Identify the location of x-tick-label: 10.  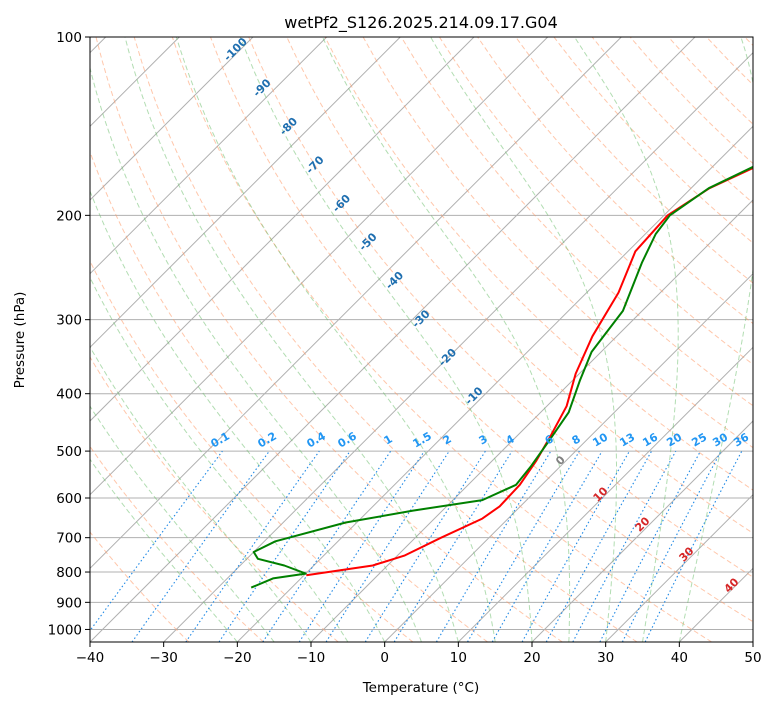
(458, 658).